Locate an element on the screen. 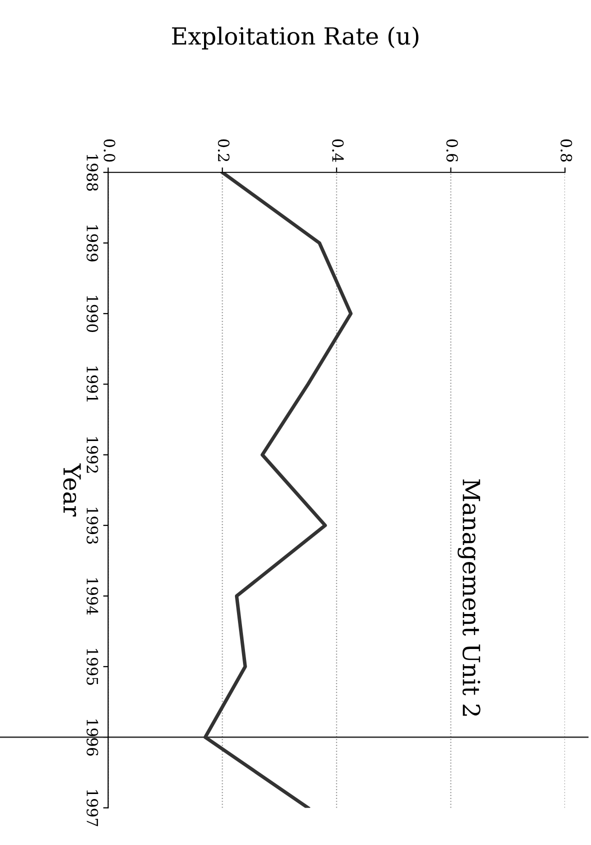  x-tick-label: 0.8 is located at coordinates (566, 150).